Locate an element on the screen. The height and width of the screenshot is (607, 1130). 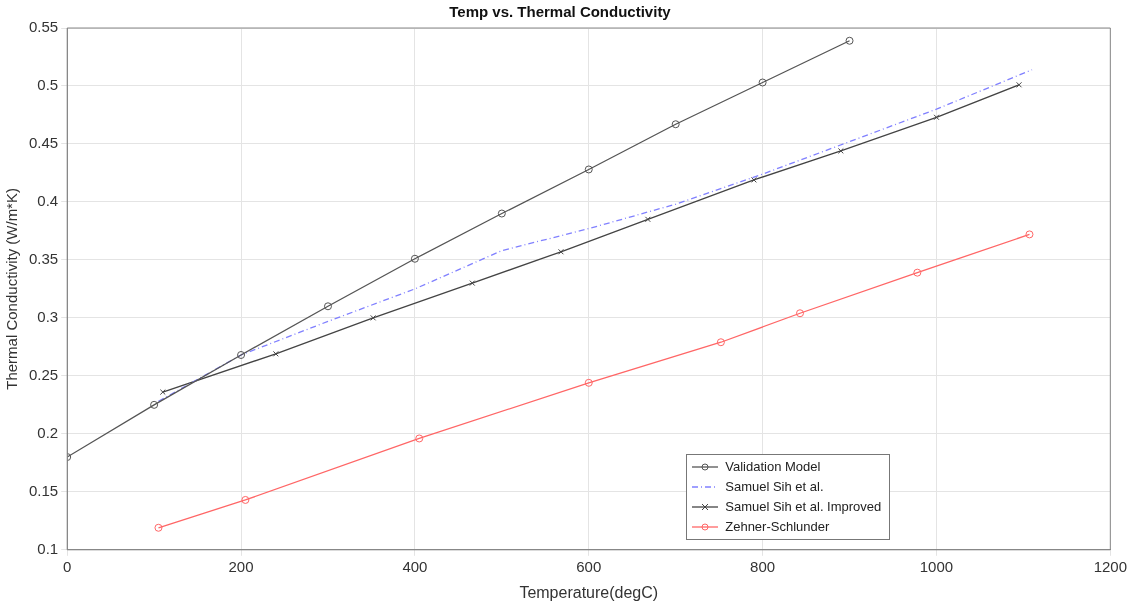
x-tick-label: 800 is located at coordinates (763, 566).